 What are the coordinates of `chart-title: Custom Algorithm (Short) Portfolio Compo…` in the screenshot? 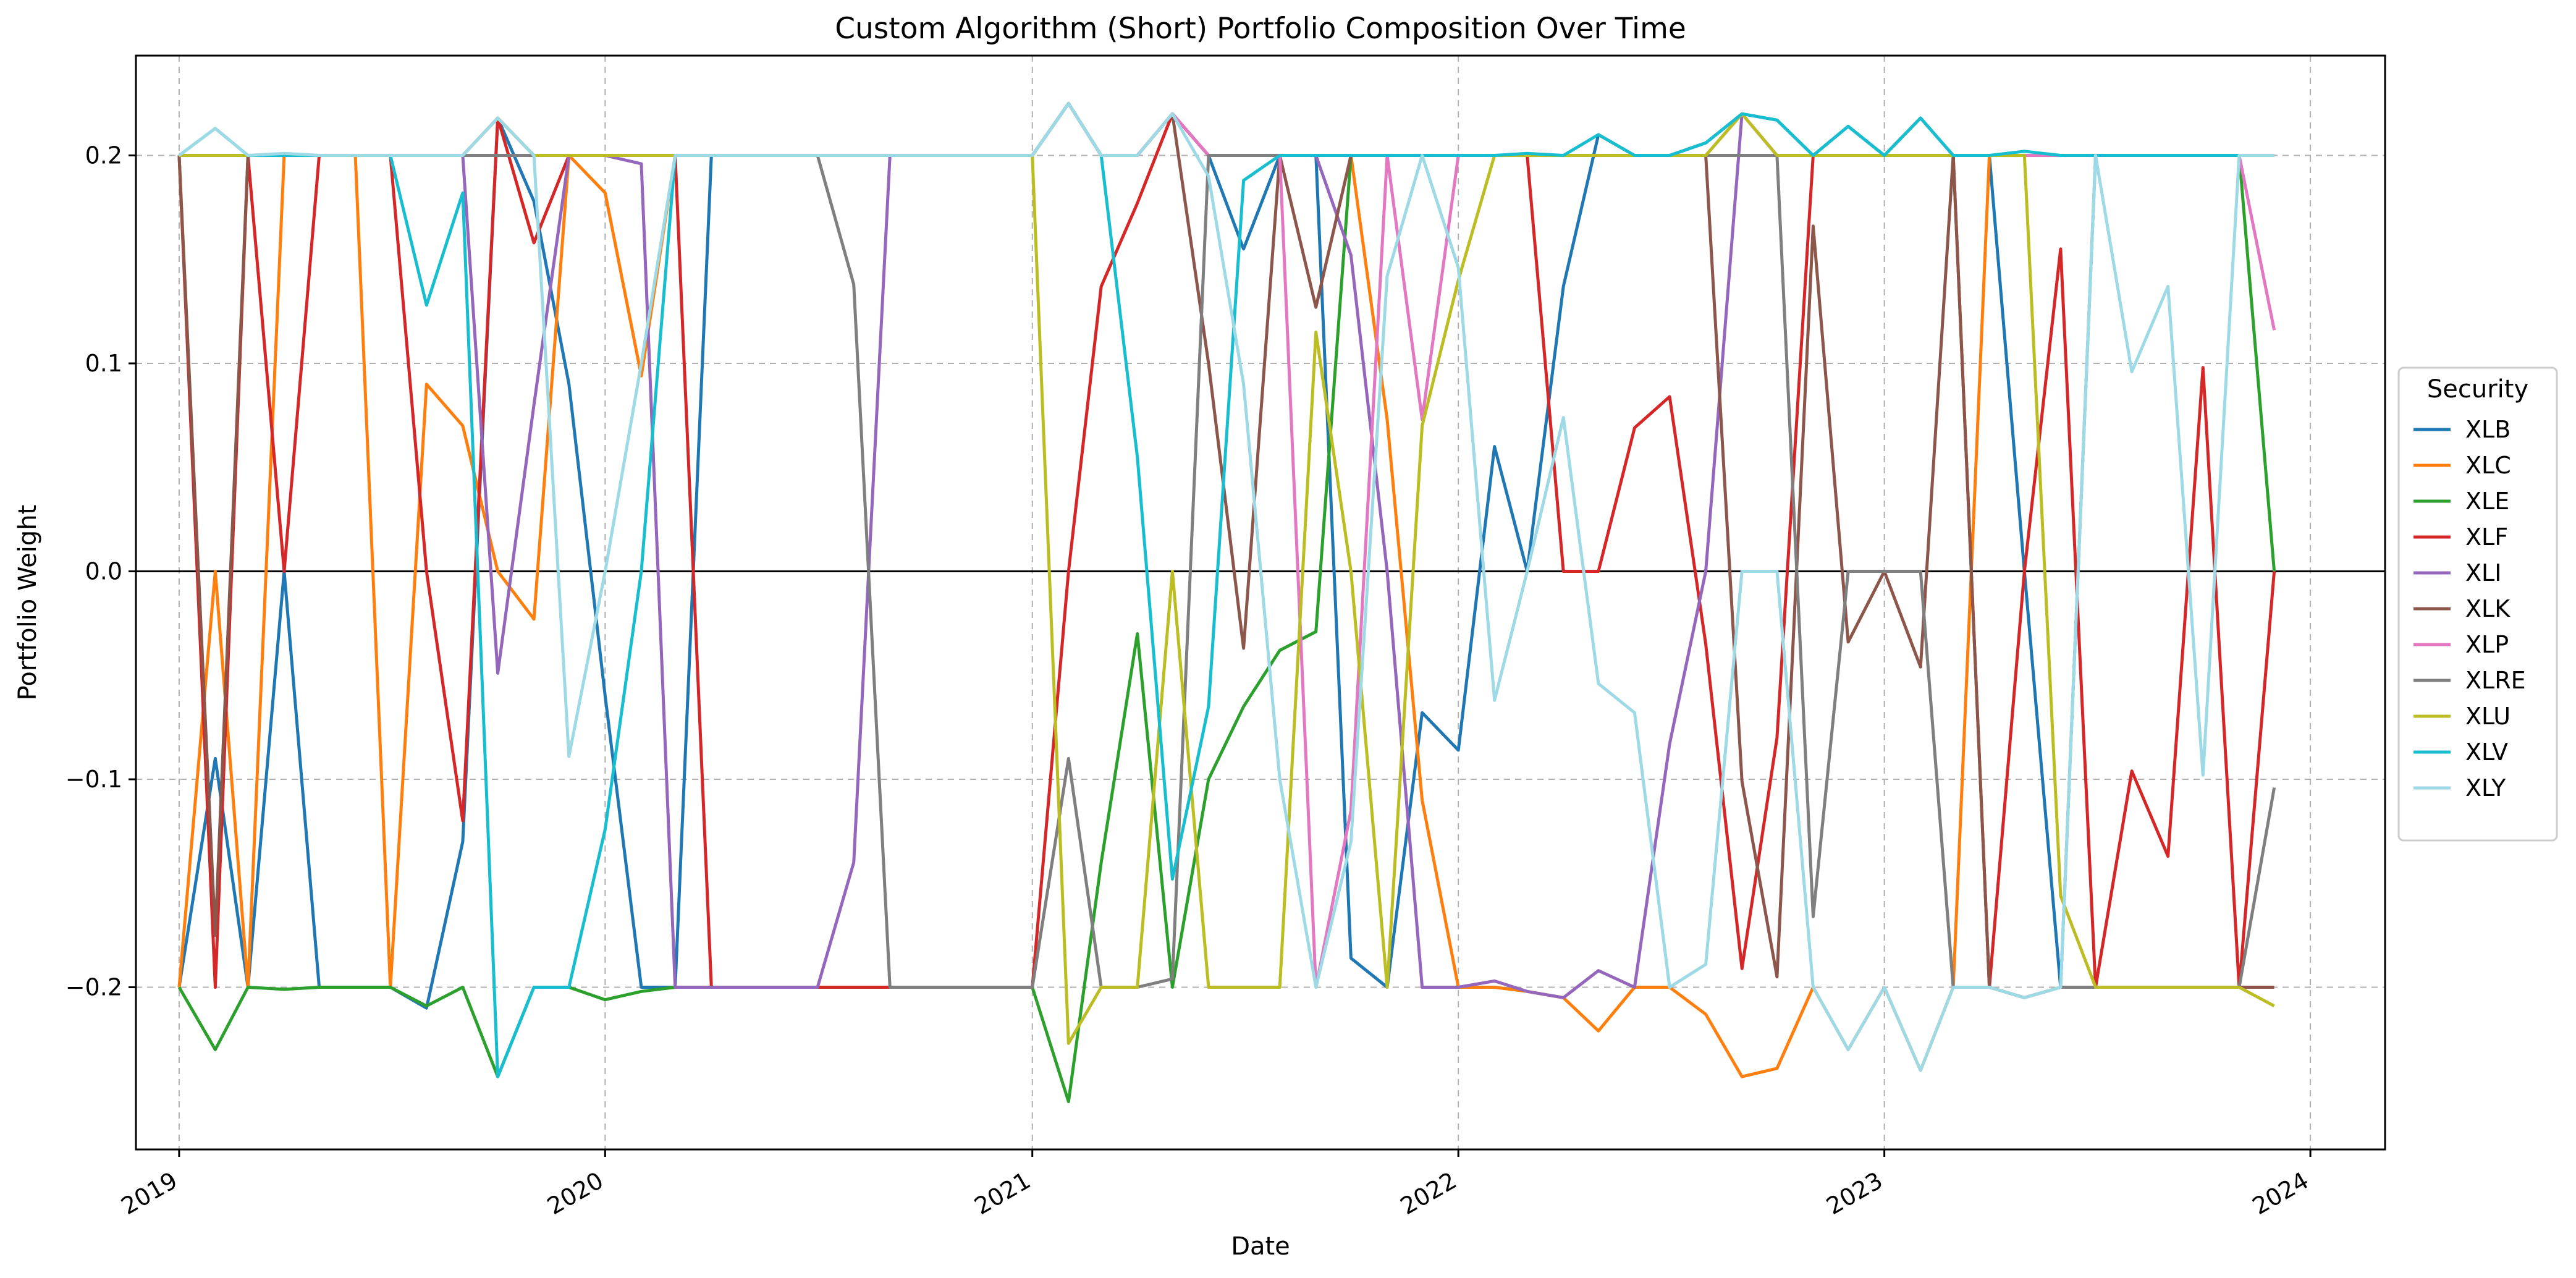 It's located at (1260, 29).